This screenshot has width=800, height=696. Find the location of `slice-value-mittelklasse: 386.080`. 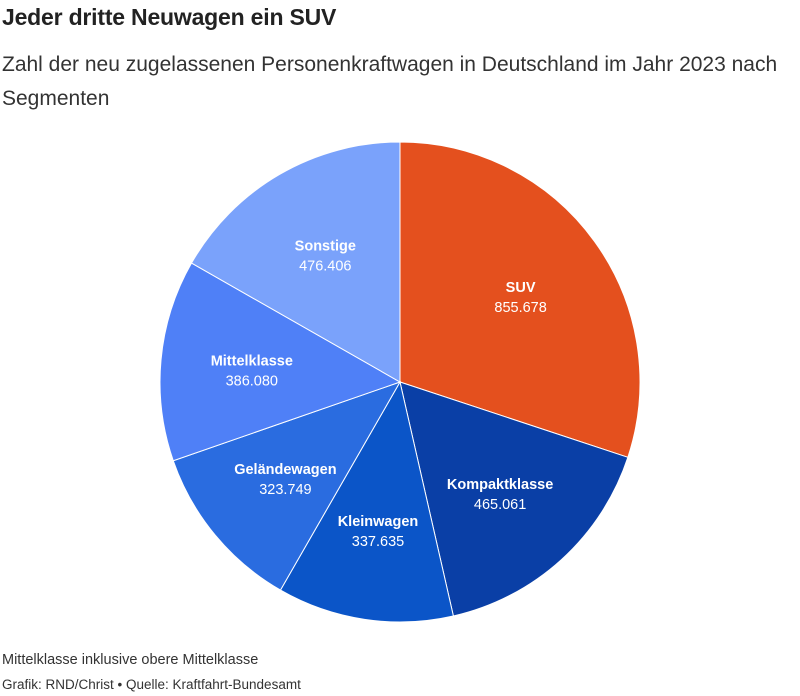

slice-value-mittelklasse: 386.080 is located at coordinates (252, 381).